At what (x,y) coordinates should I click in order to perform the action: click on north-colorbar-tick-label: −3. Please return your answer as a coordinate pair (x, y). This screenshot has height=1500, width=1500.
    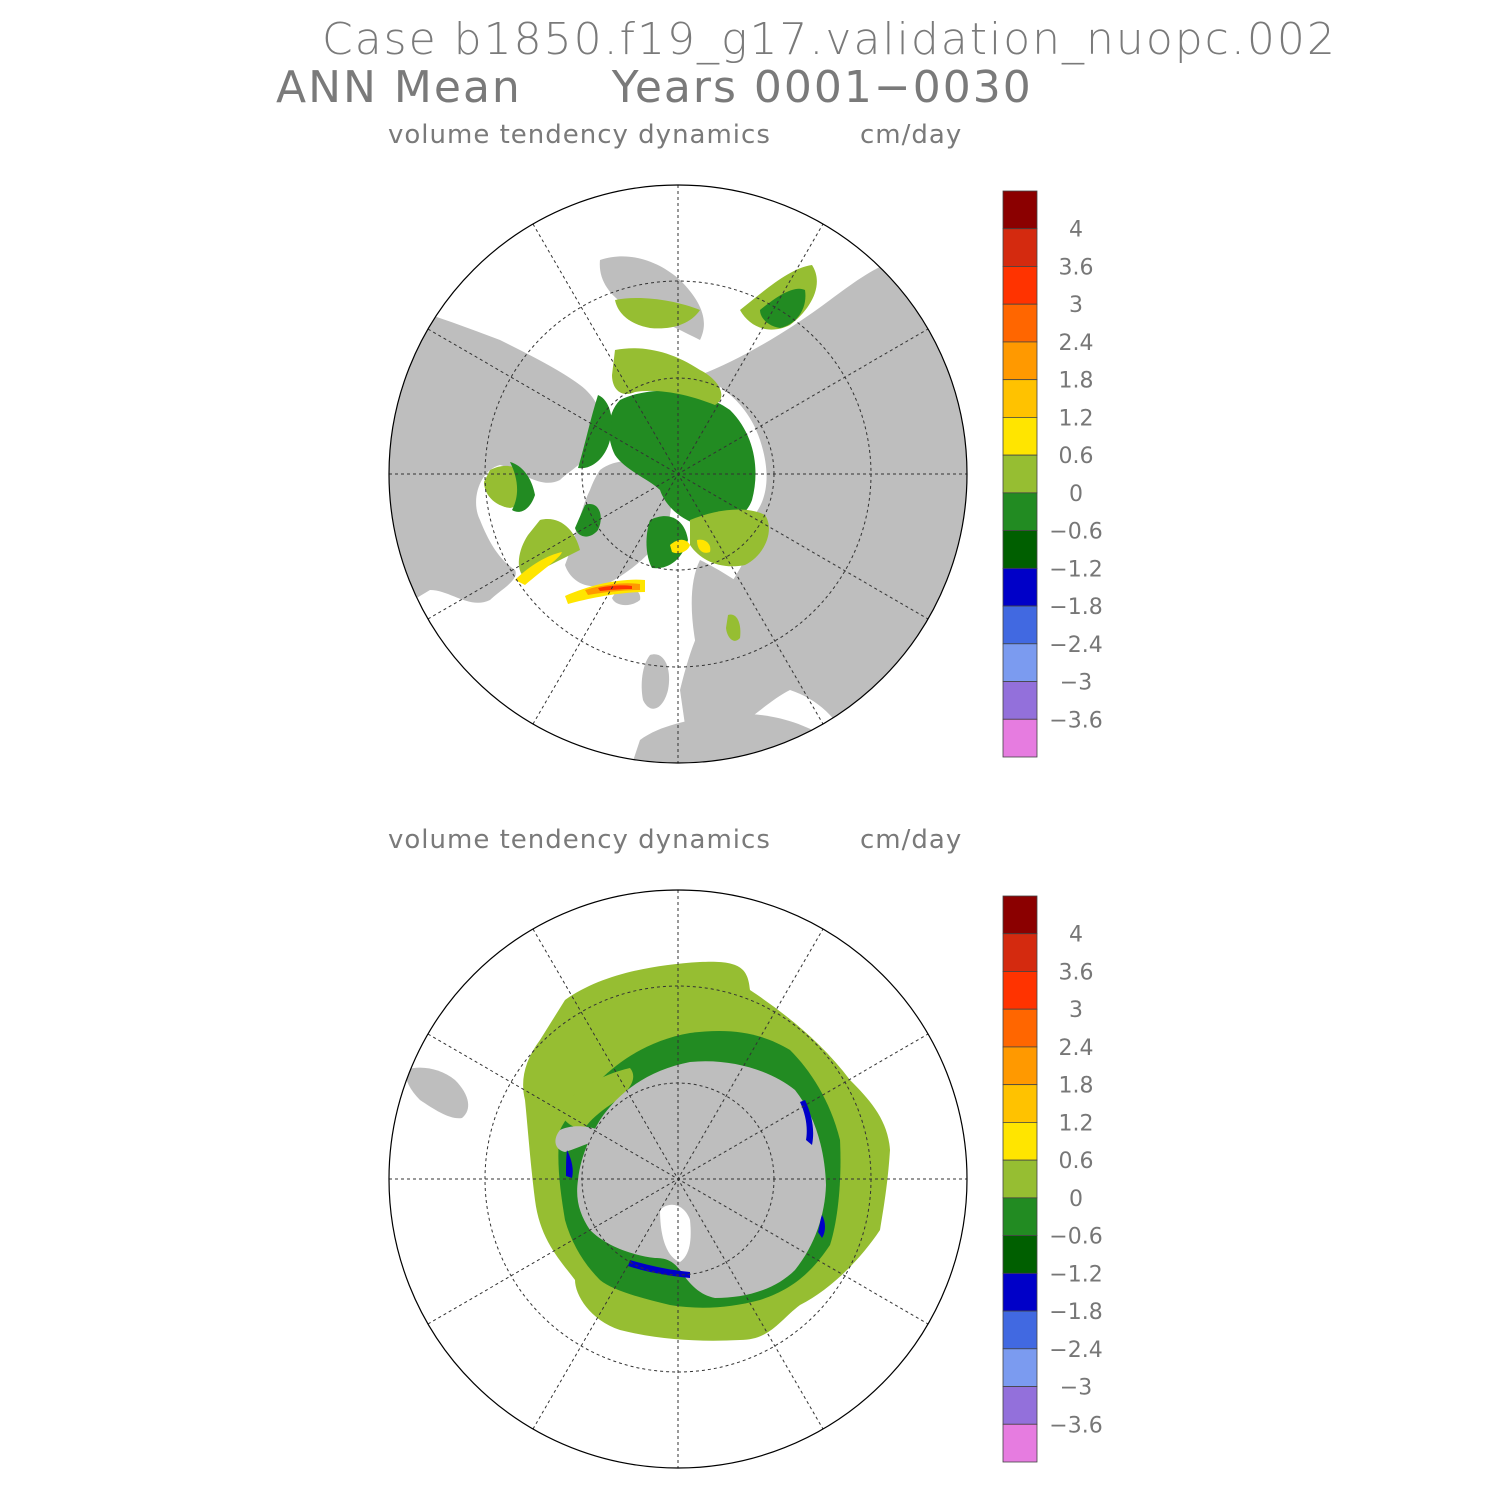
    Looking at the image, I should click on (1076, 683).